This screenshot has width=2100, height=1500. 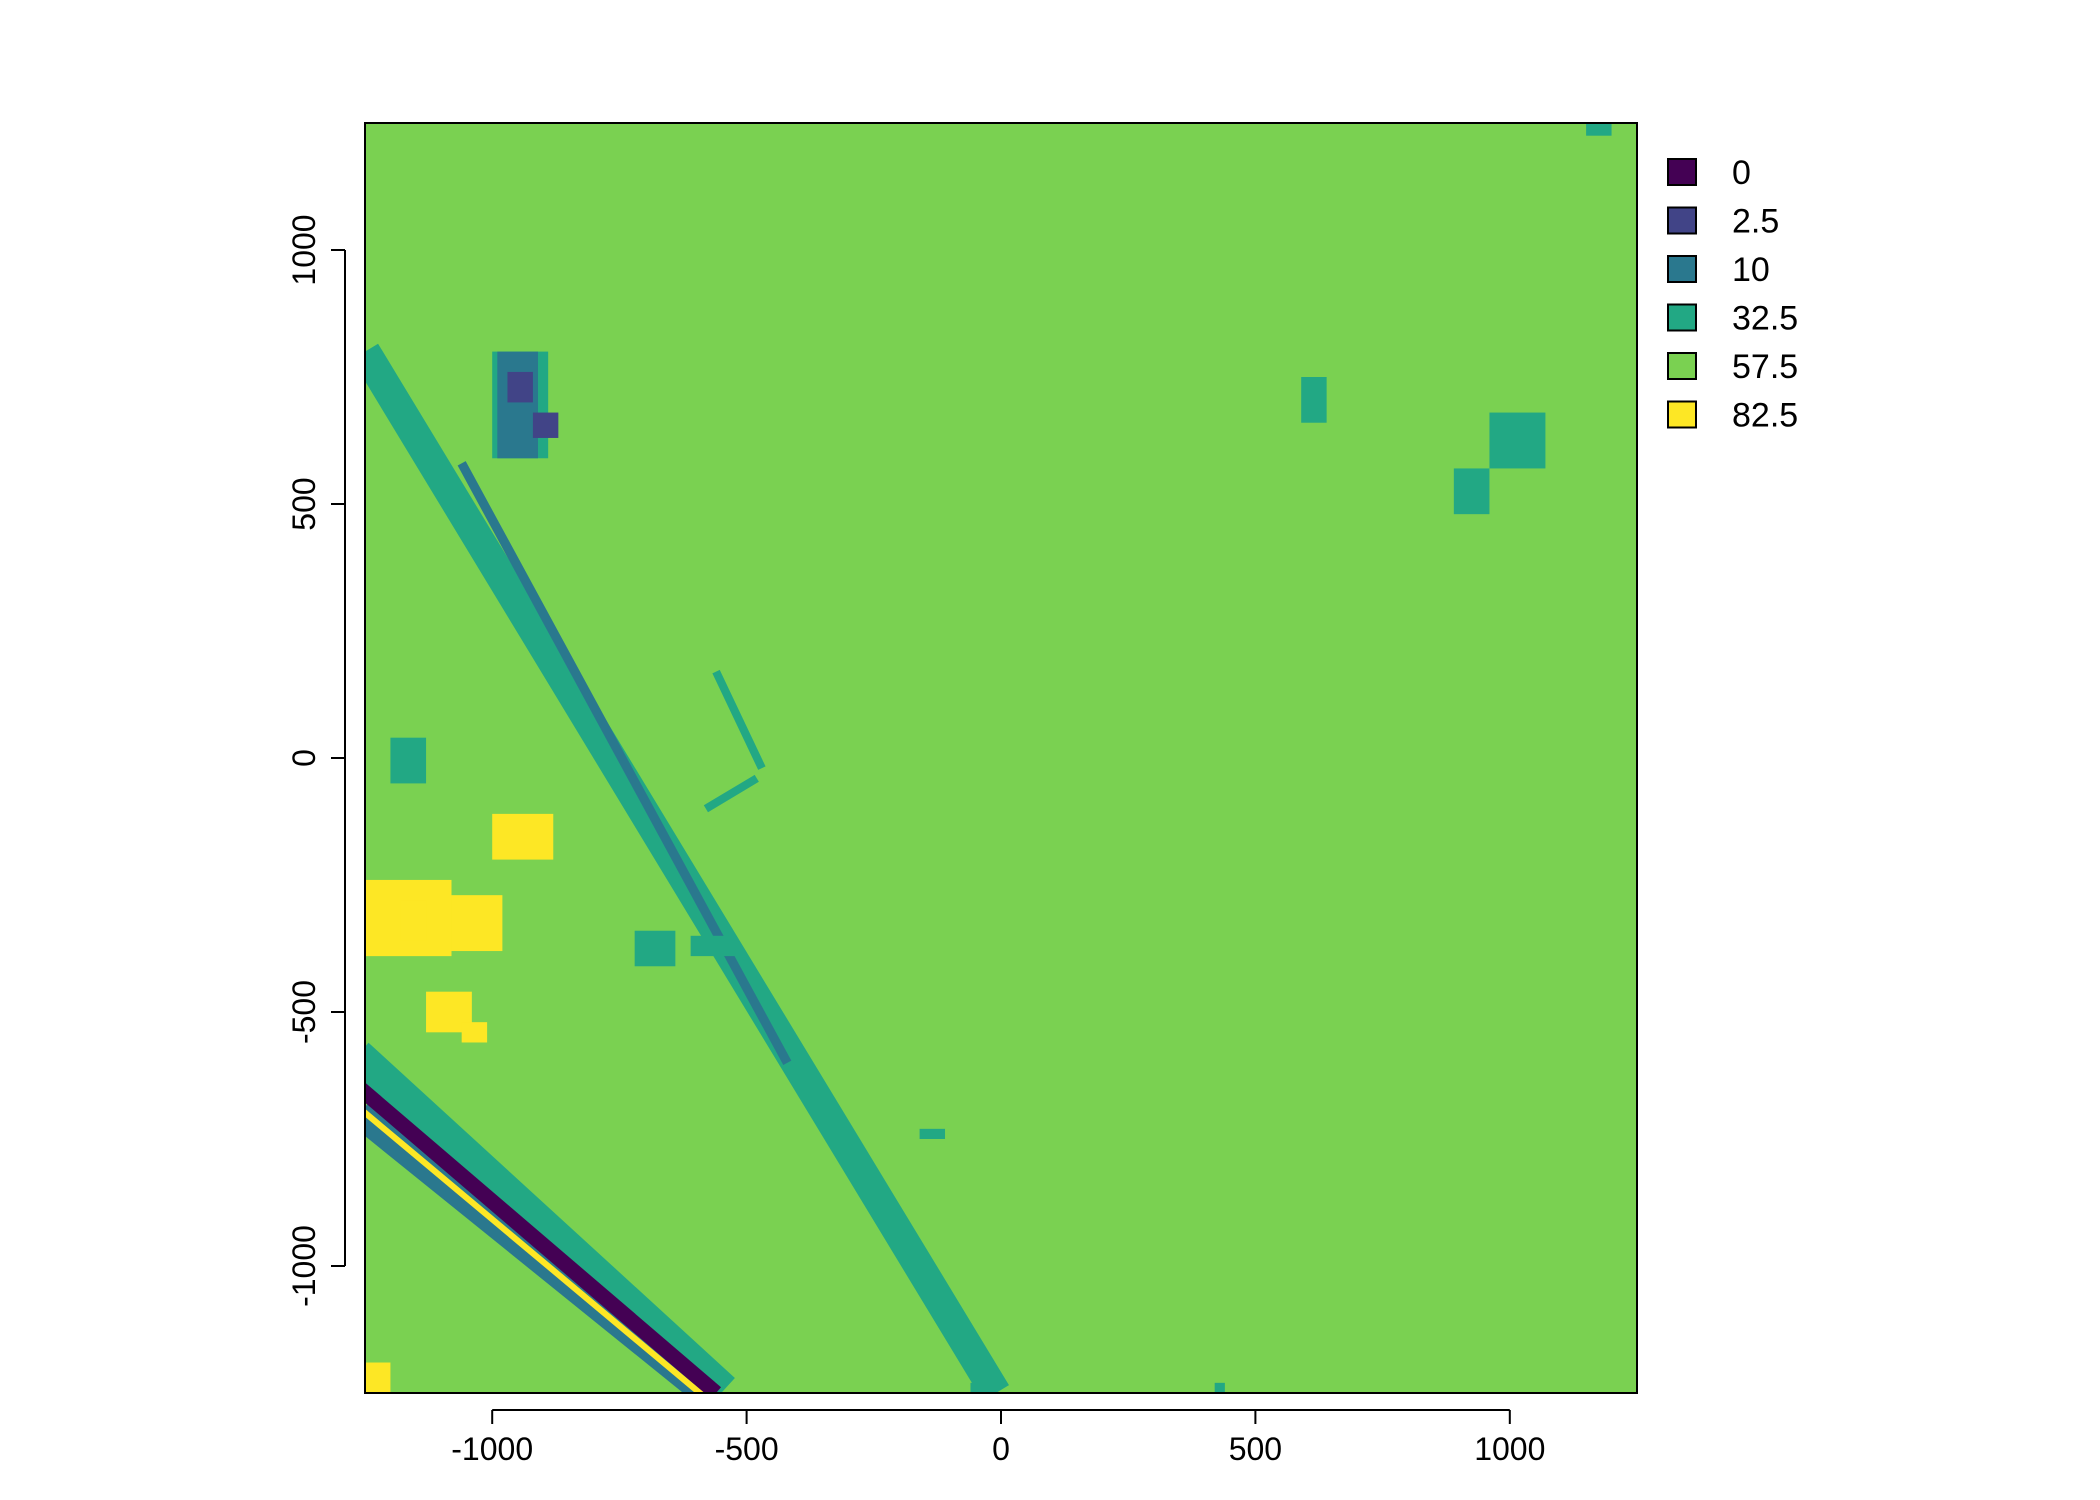 I want to click on x-tick-label: 500, so click(x=1255, y=1449).